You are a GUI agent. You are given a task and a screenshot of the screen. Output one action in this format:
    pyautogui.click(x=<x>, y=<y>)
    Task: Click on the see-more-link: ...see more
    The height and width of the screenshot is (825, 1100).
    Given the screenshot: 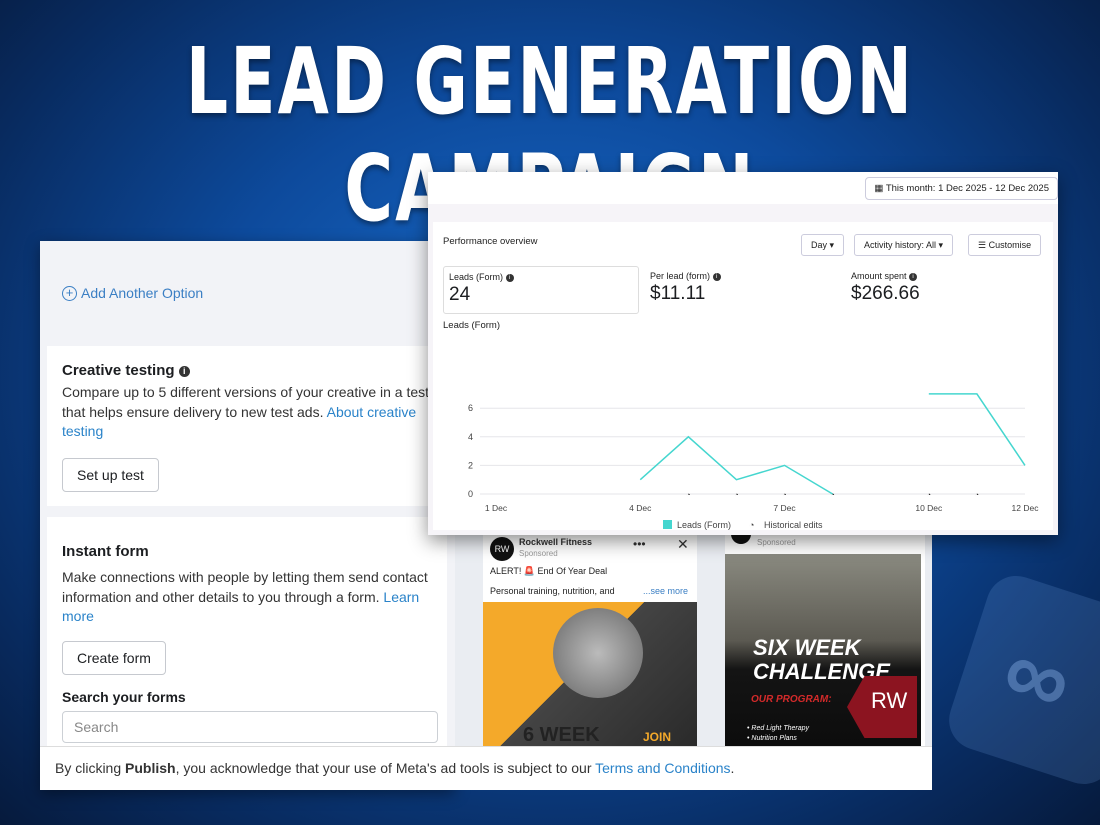 What is the action you would take?
    pyautogui.click(x=666, y=591)
    